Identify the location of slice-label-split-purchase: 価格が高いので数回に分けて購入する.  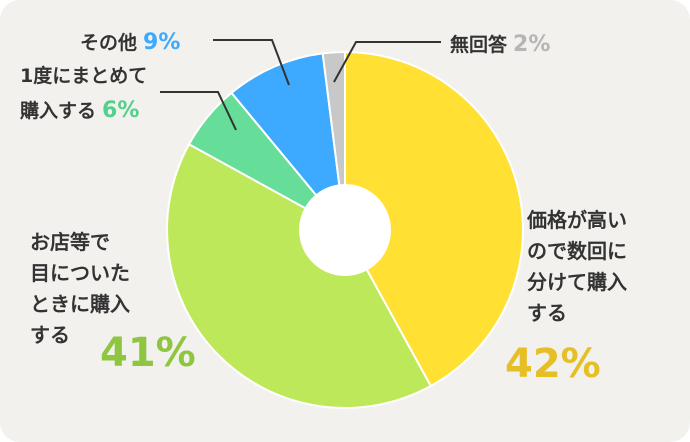
(576, 266).